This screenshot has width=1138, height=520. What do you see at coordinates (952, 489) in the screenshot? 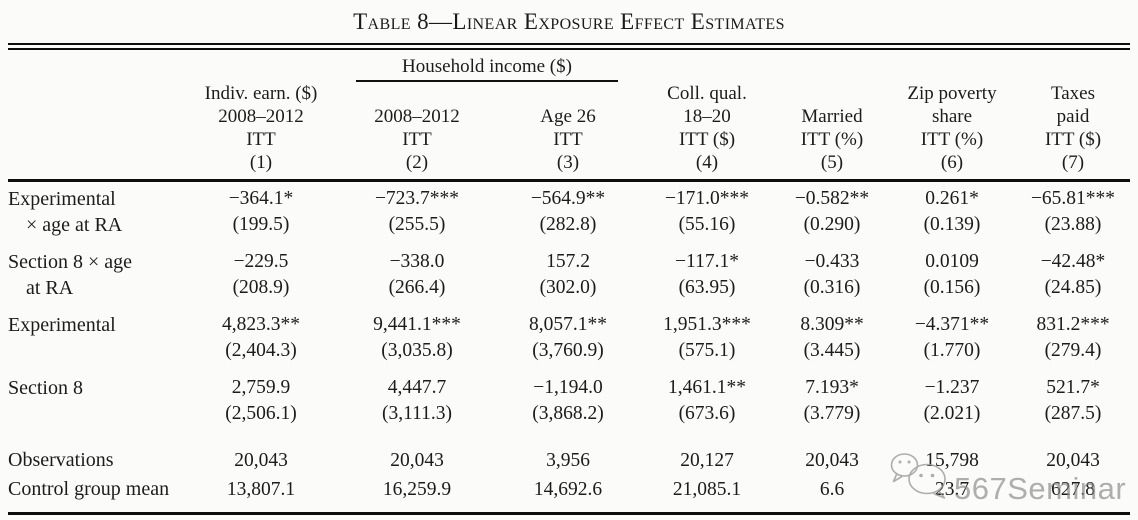
I see `cell: 23.7` at bounding box center [952, 489].